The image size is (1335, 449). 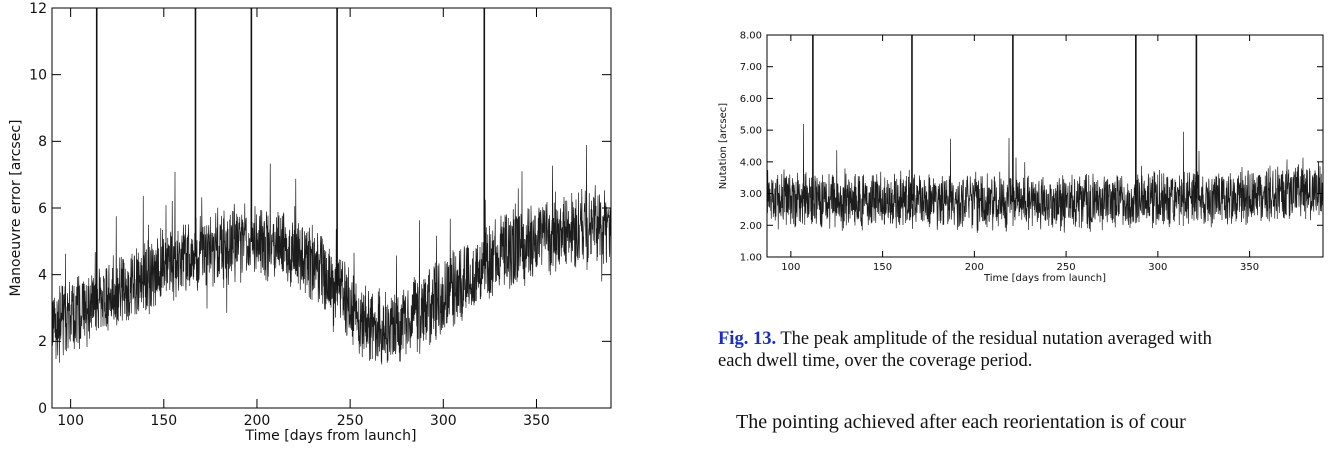 What do you see at coordinates (536, 421) in the screenshot?
I see `left-xtick-label-5: 350` at bounding box center [536, 421].